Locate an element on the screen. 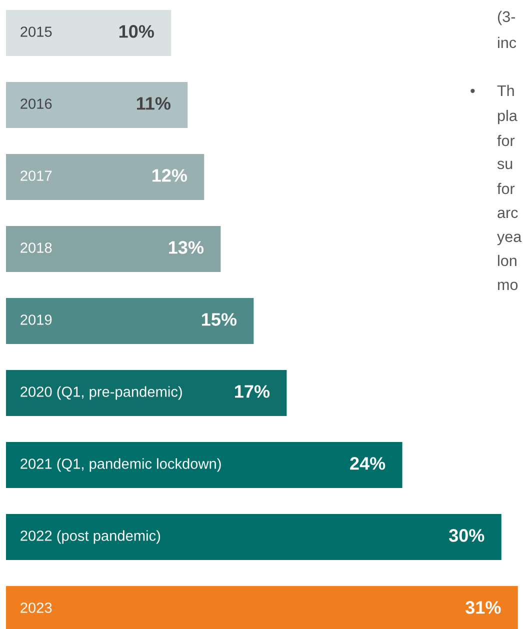 Image resolution: width=523 pixels, height=629 pixels. y-tick-label: 2017 is located at coordinates (36, 175).